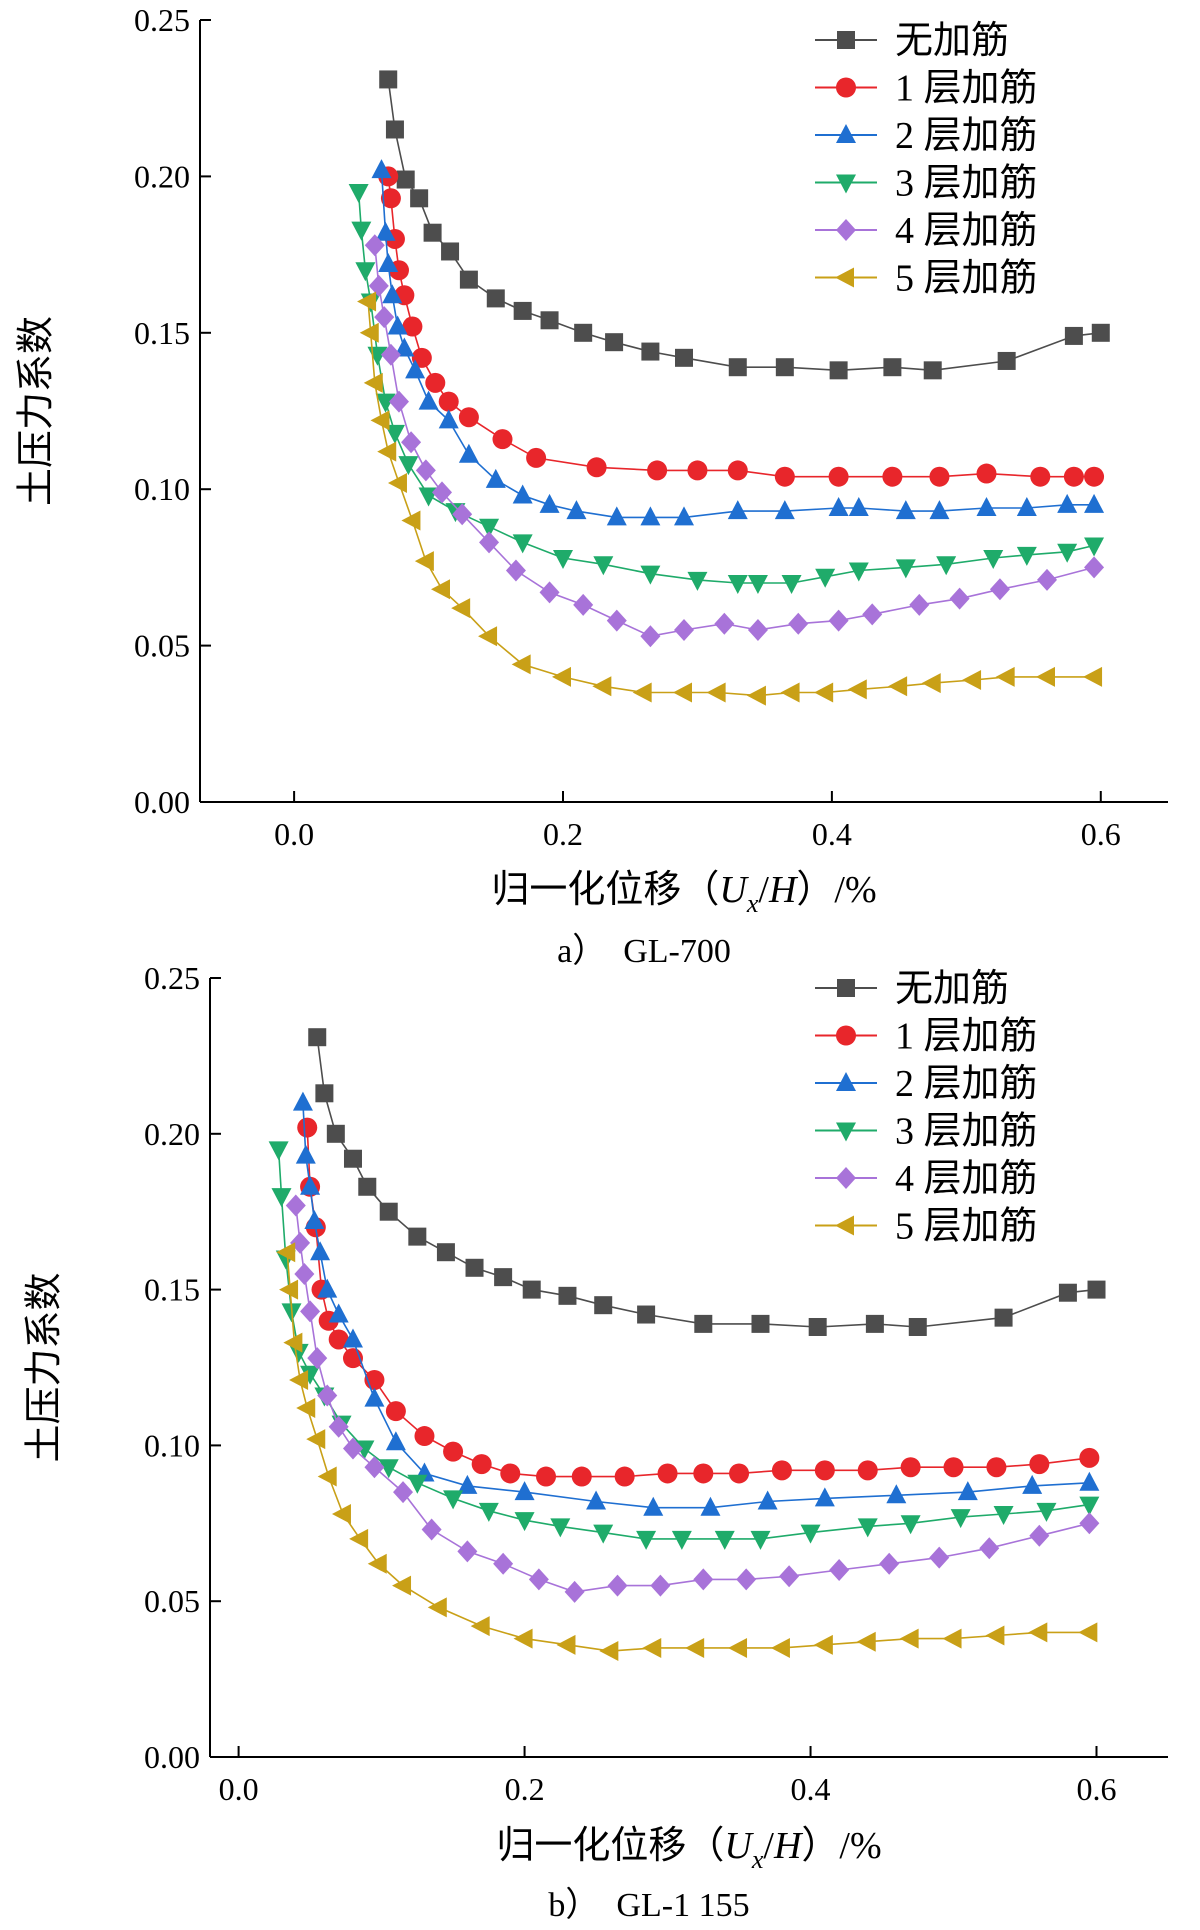  I want to click on panel-caption: b） GL-1 155, so click(648, 1905).